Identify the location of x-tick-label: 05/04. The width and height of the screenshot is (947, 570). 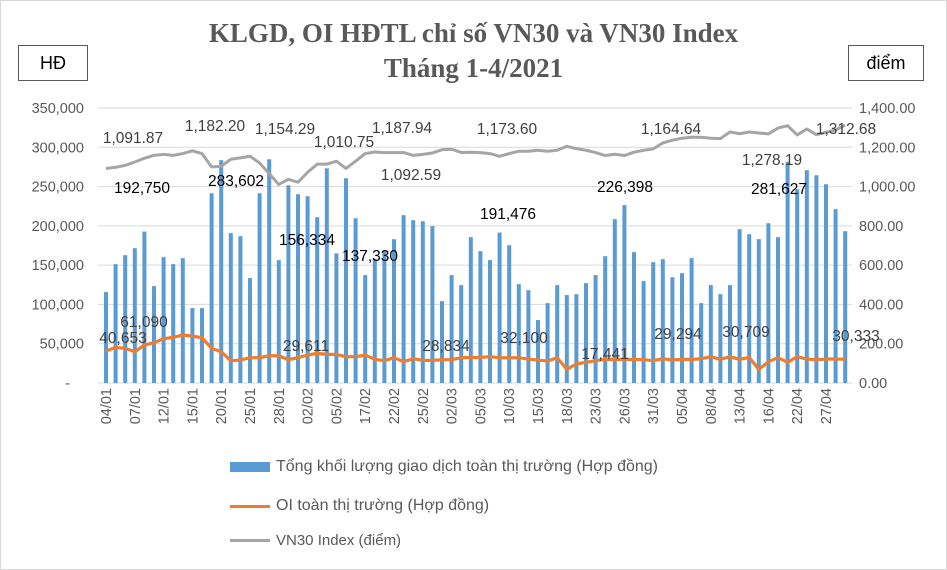
(683, 406).